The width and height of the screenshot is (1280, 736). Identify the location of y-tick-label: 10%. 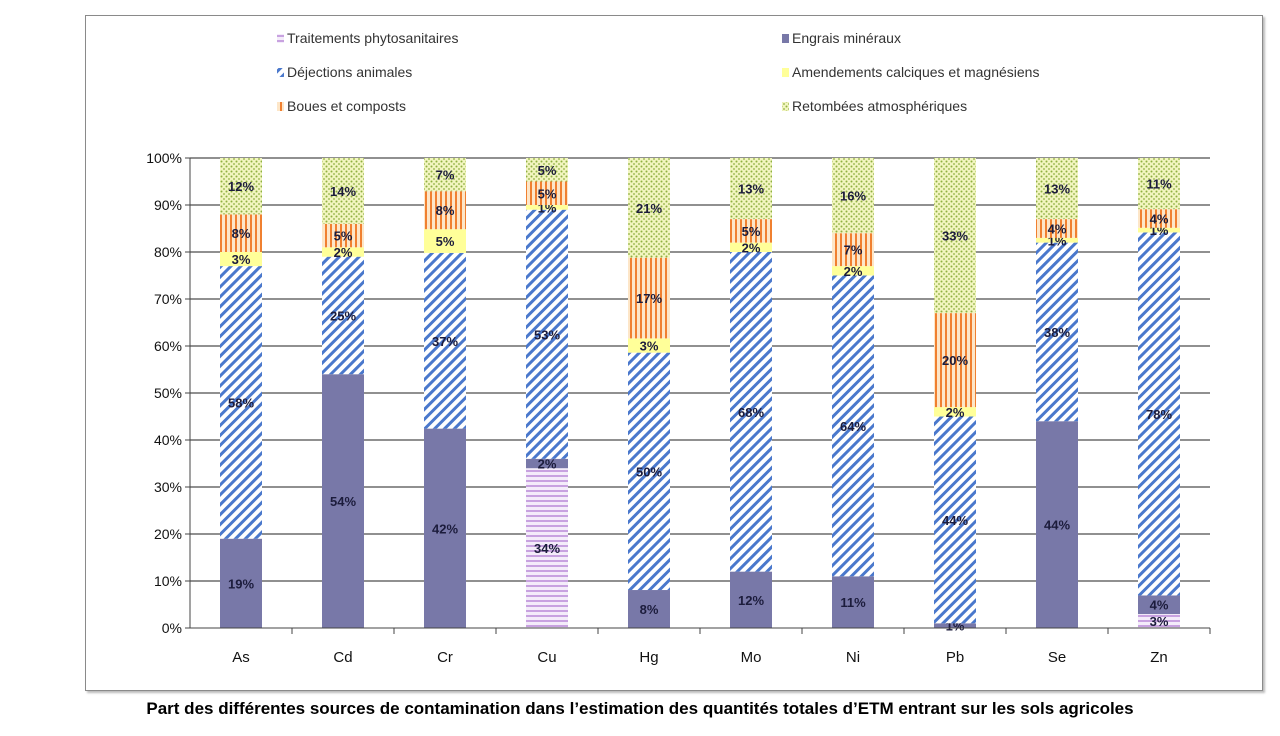
(168, 581).